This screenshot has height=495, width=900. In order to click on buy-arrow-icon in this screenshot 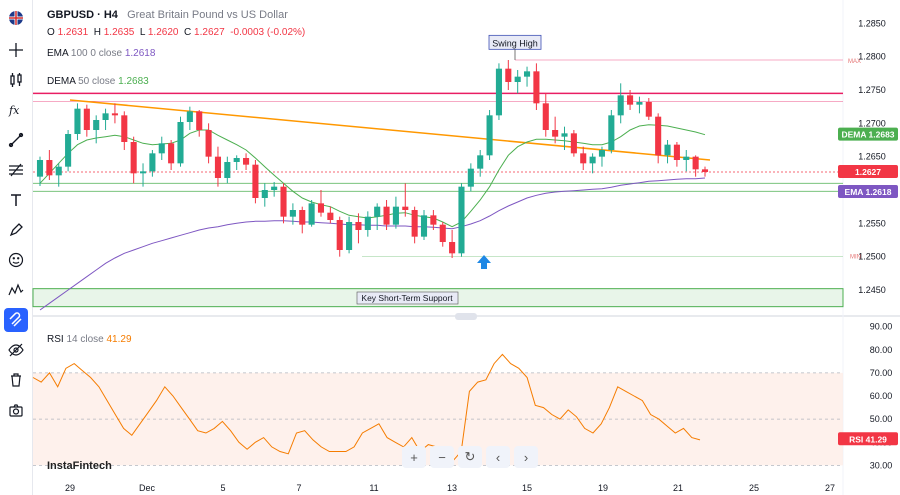, I will do `click(484, 262)`.